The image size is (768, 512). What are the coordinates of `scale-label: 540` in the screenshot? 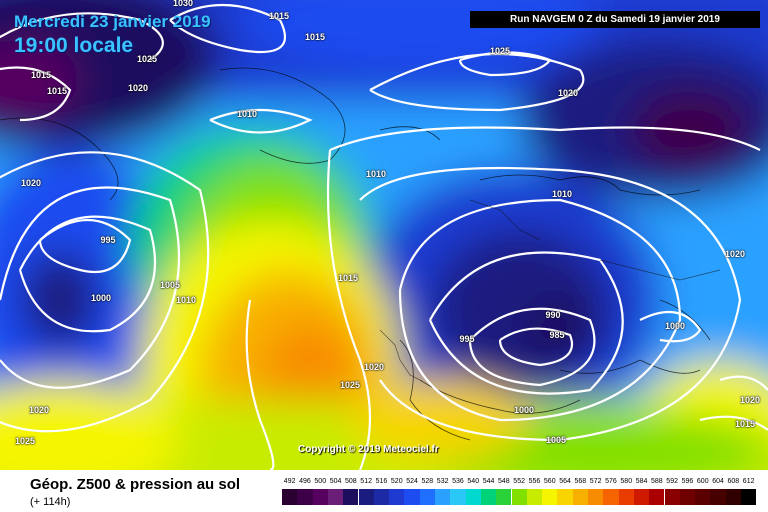 It's located at (473, 481).